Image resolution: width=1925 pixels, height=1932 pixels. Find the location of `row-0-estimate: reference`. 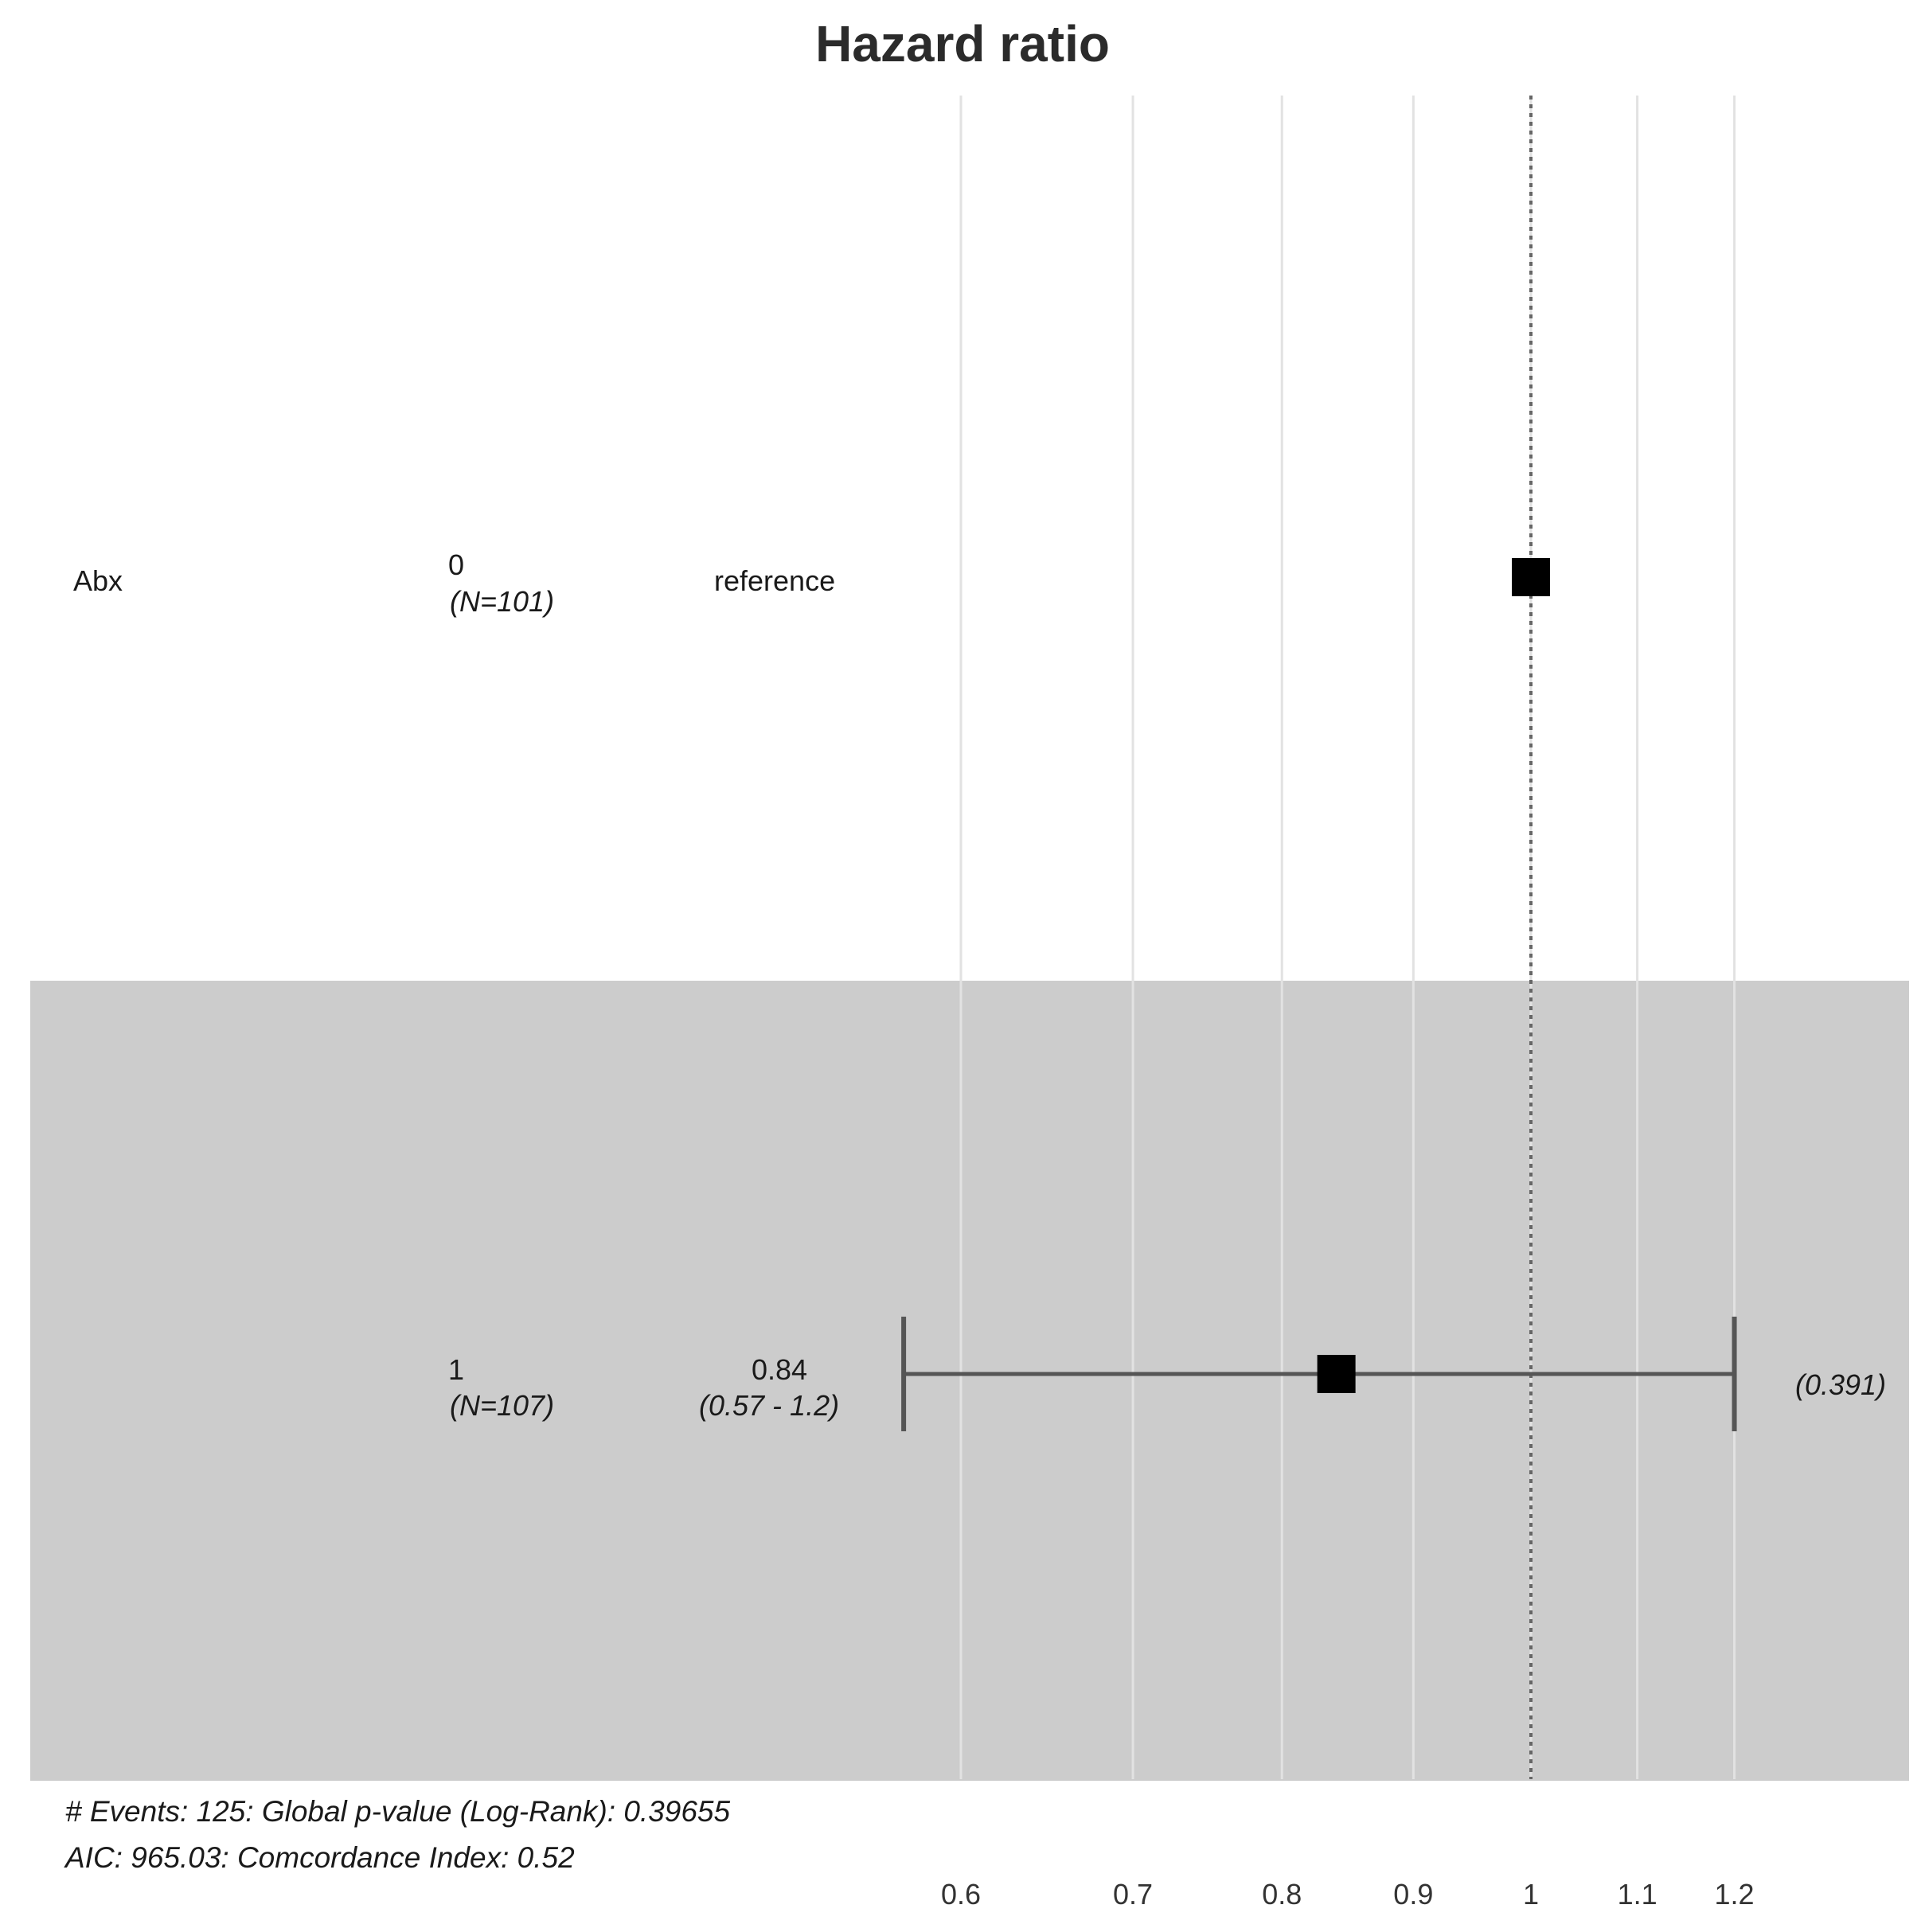

row-0-estimate: reference is located at coordinates (775, 580).